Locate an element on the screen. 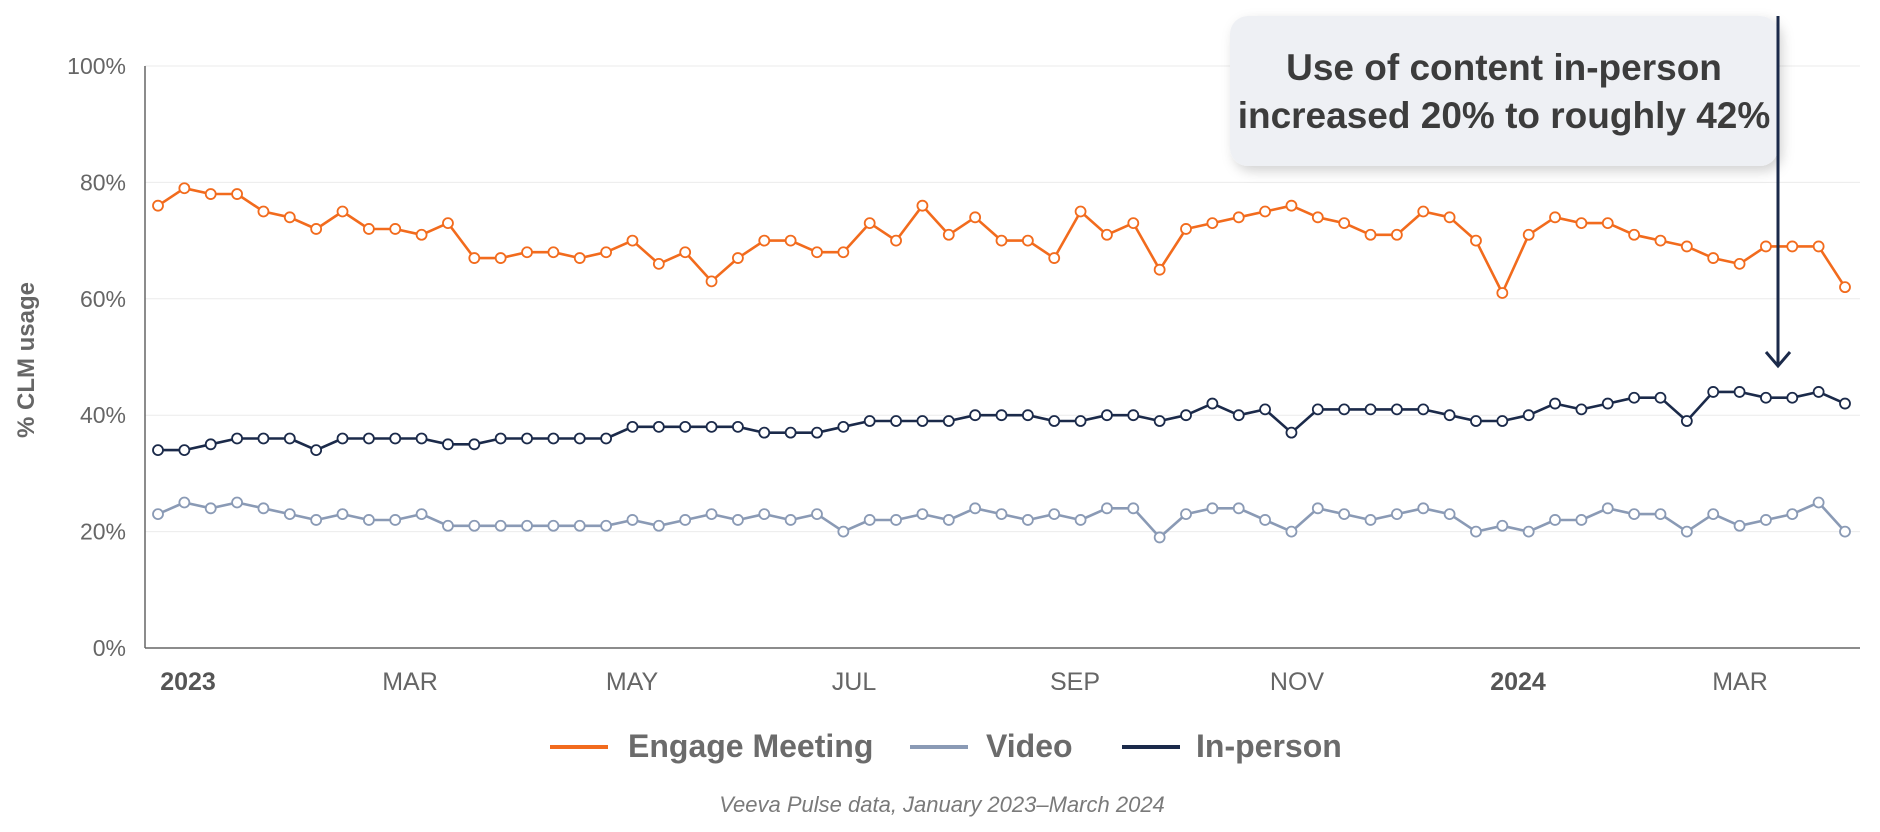 Image resolution: width=1880 pixels, height=832 pixels. legend-label-video: Video is located at coordinates (1029, 746).